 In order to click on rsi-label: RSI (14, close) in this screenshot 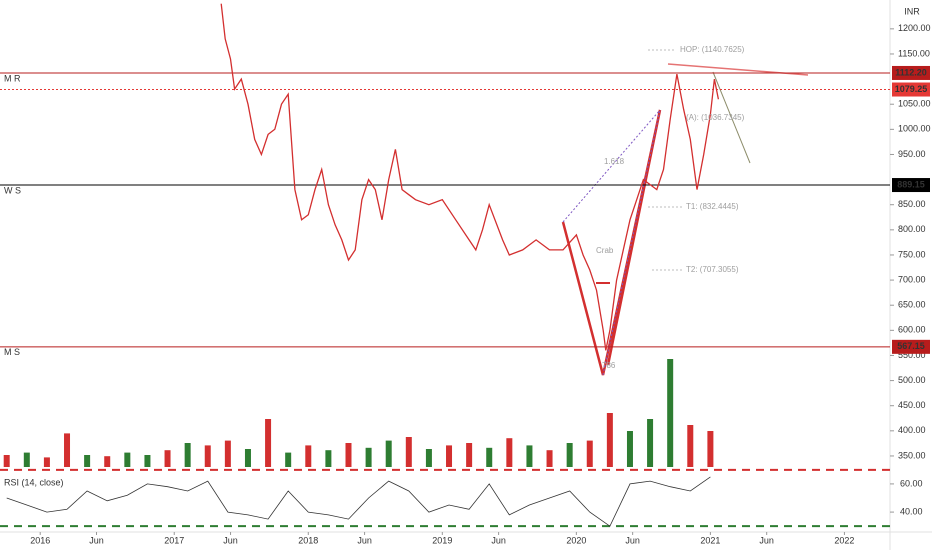, I will do `click(34, 482)`.